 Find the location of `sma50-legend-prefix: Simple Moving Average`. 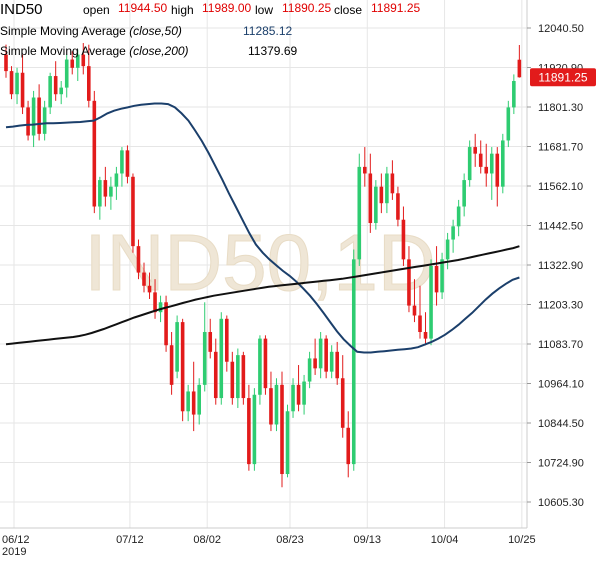

sma50-legend-prefix: Simple Moving Average is located at coordinates (65, 31).